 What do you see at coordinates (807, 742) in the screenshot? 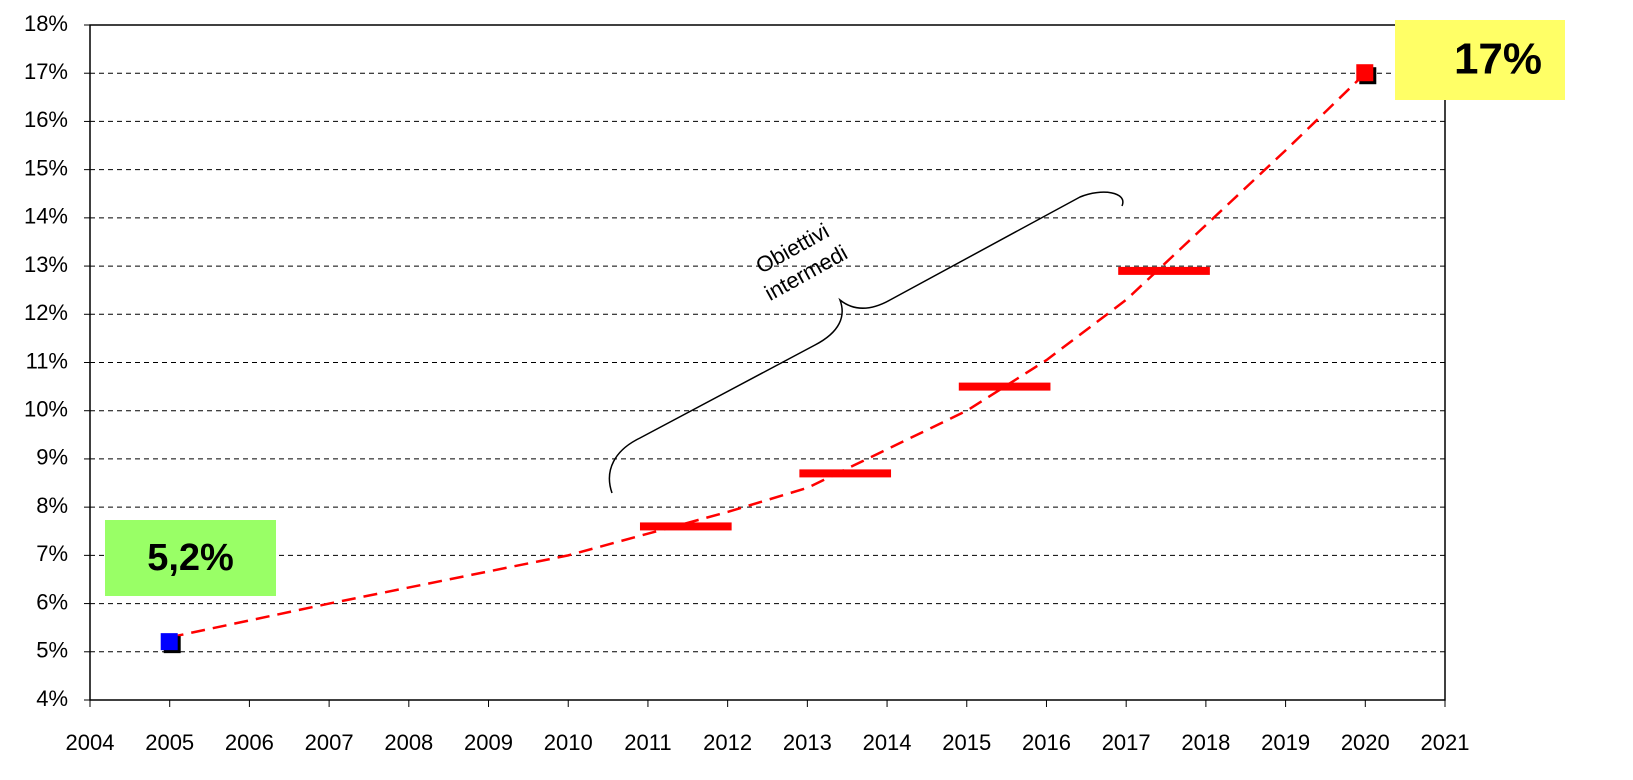
I see `x-tick-label: 2013` at bounding box center [807, 742].